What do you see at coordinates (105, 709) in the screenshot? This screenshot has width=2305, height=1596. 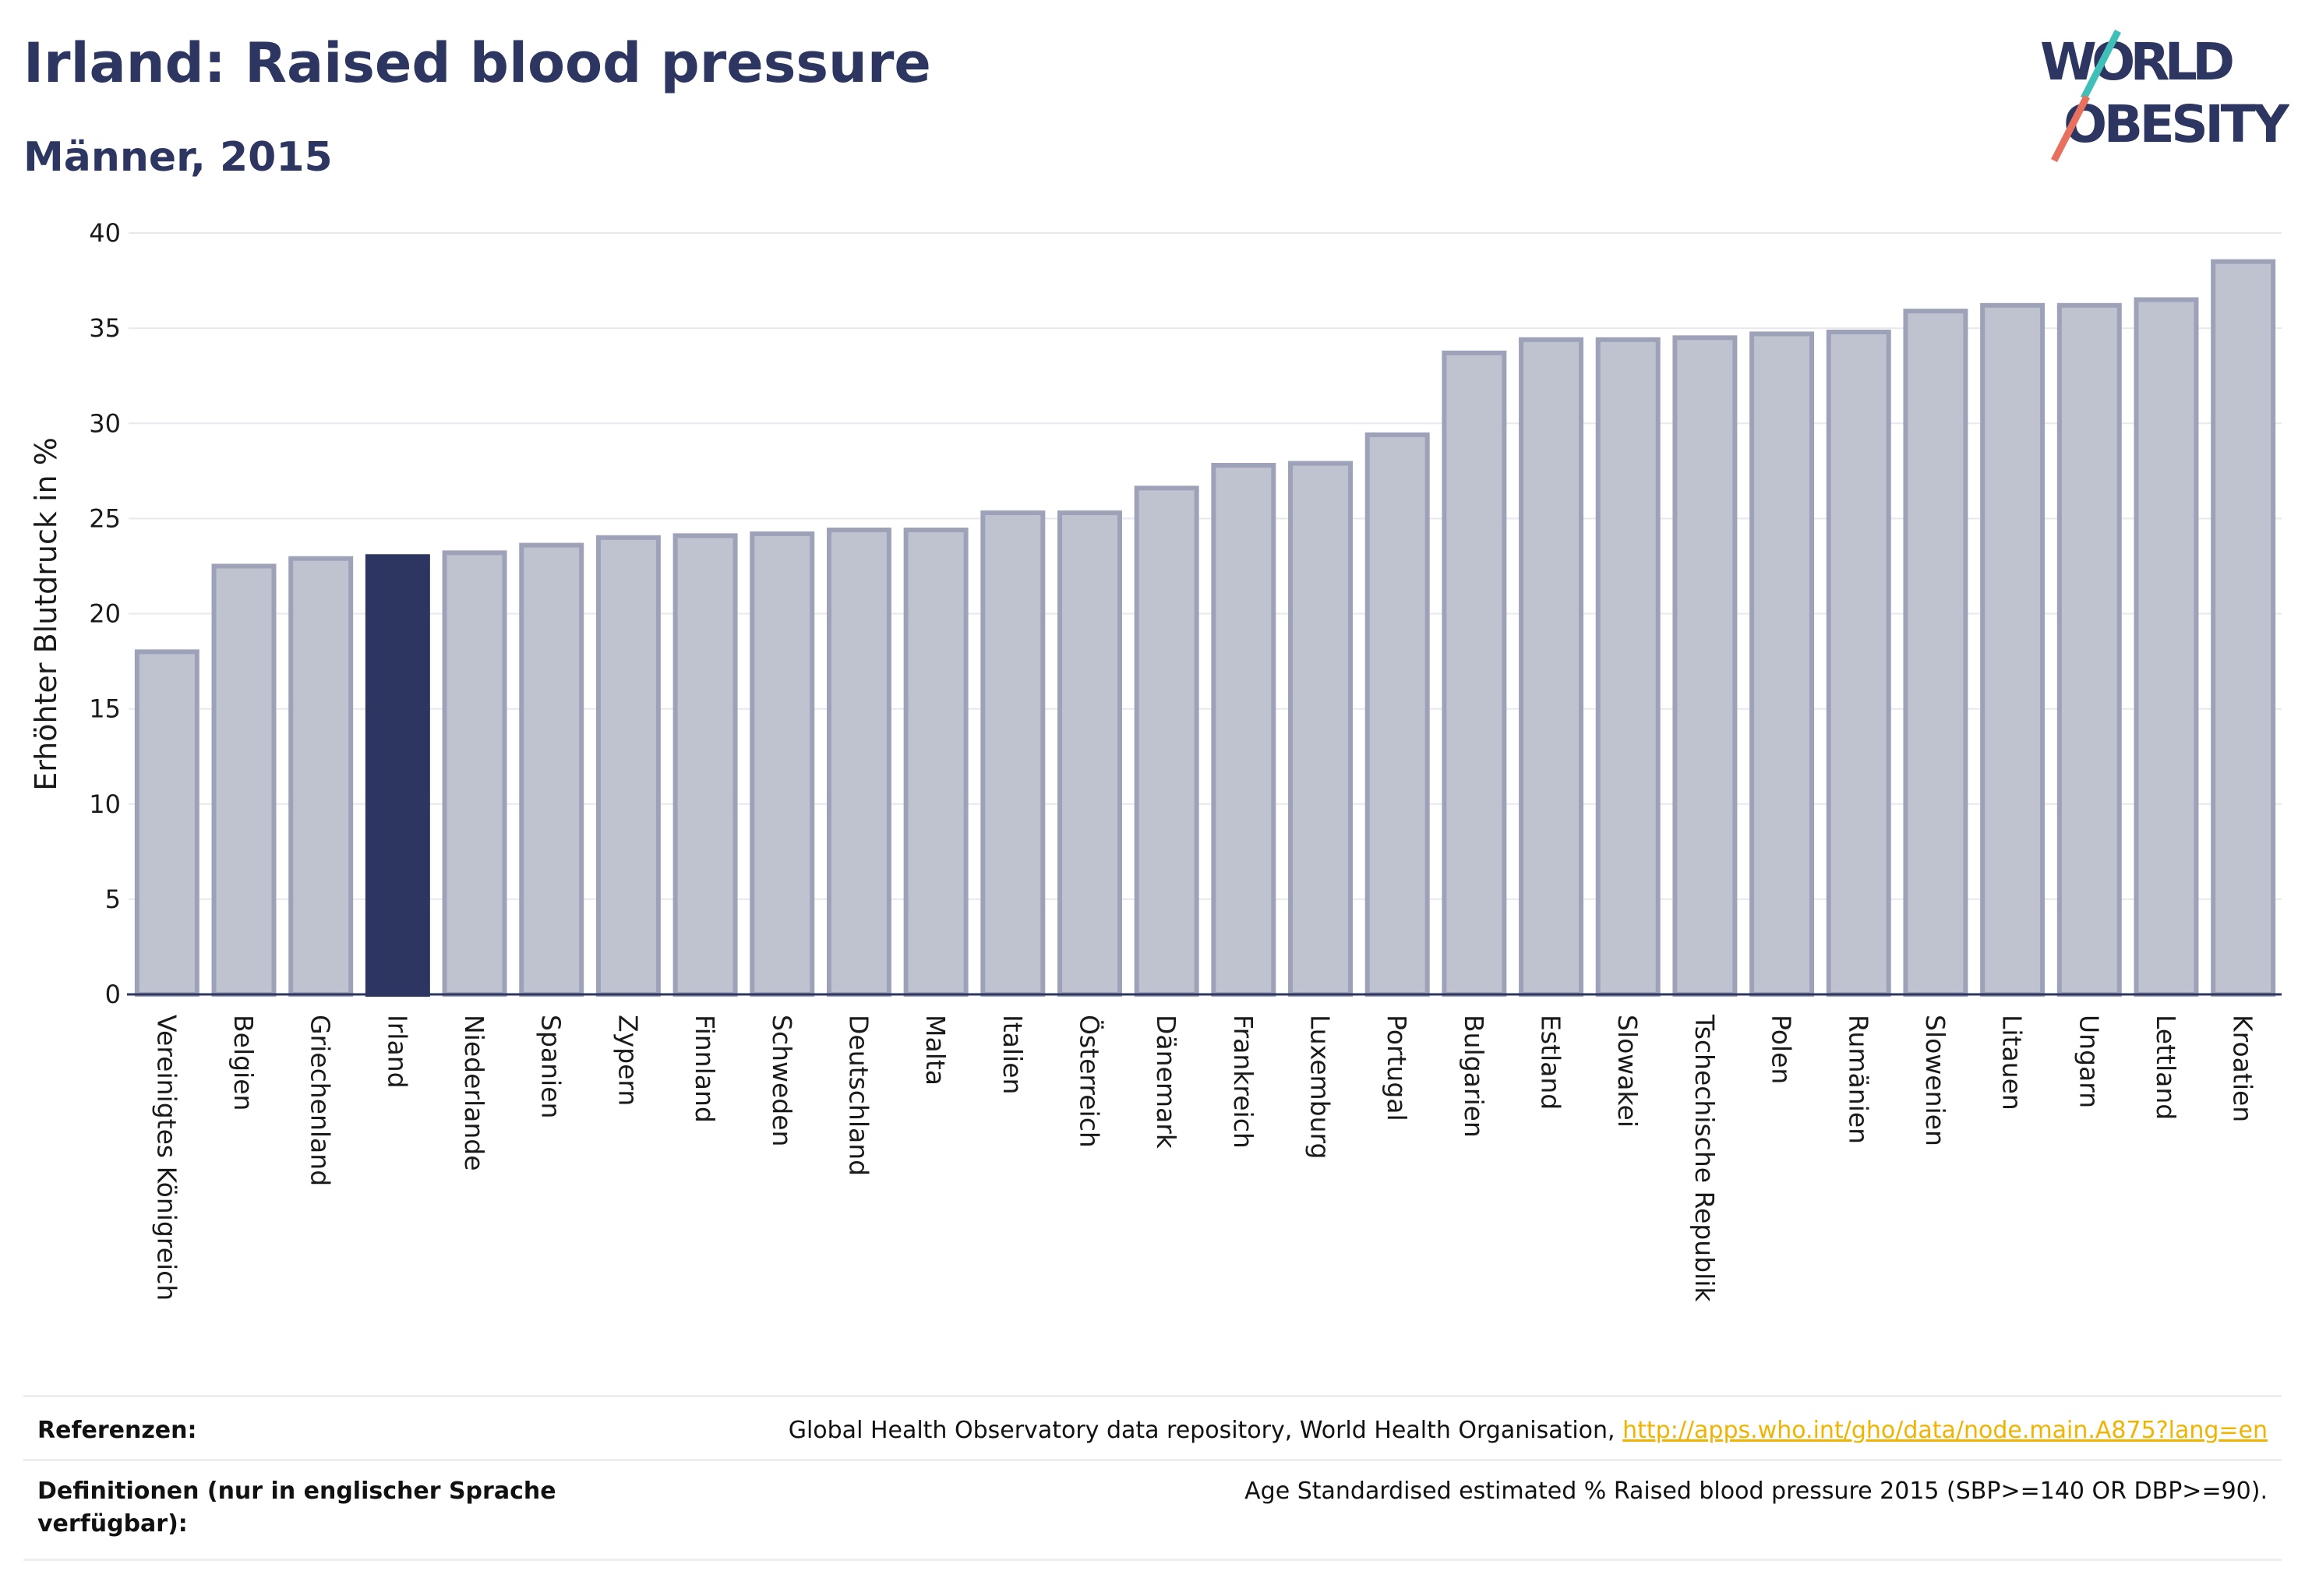 I see `y-tick-label: 15` at bounding box center [105, 709].